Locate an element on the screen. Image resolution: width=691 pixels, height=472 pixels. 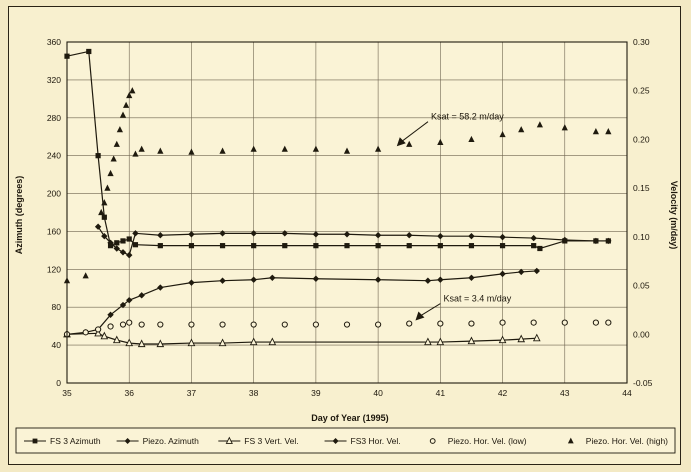
series-line is located at coordinates (301, 302).